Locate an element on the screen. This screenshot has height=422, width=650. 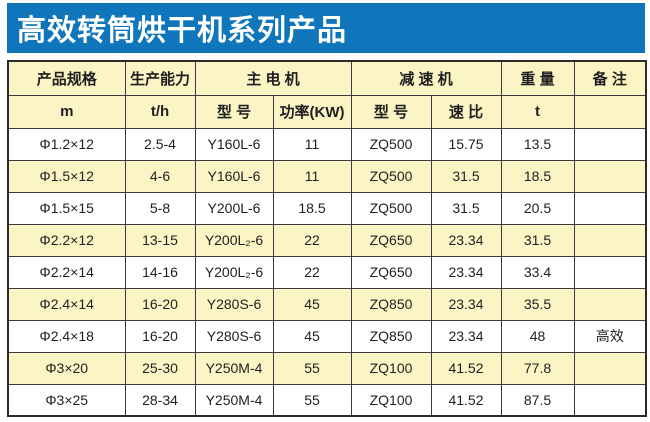
cell-capacity: 14-16 is located at coordinates (160, 272).